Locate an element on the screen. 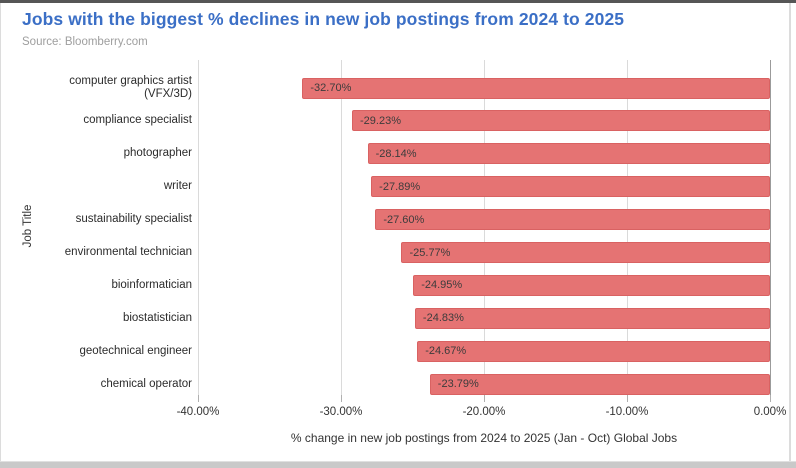 Image resolution: width=796 pixels, height=468 pixels. bar: -24.67% is located at coordinates (593, 351).